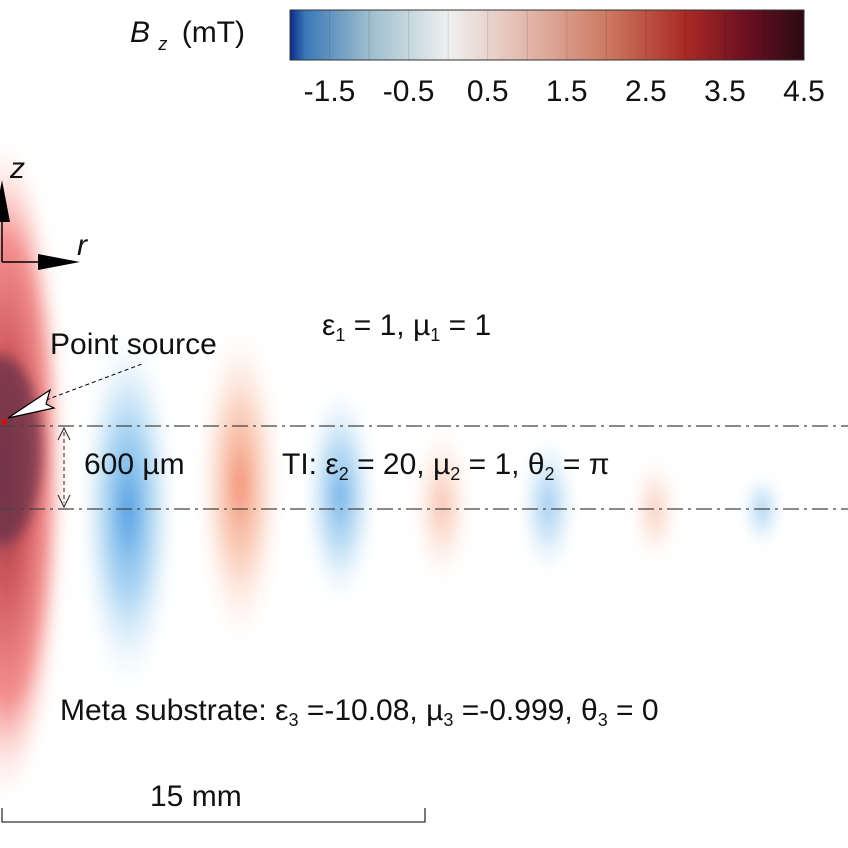  Describe the element at coordinates (646, 91) in the screenshot. I see `colorbar-tick-label: 2.5` at that location.